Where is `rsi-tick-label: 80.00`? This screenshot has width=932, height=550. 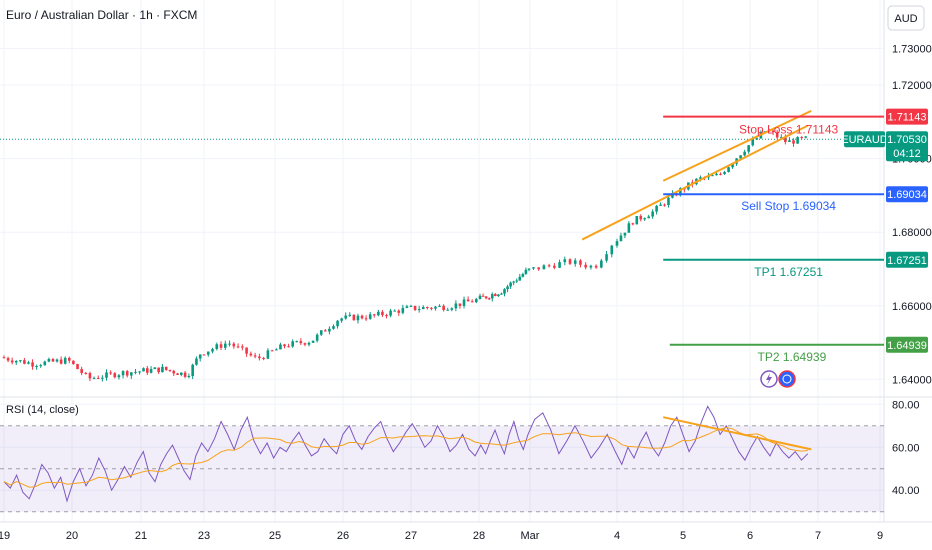 rsi-tick-label: 80.00 is located at coordinates (906, 405).